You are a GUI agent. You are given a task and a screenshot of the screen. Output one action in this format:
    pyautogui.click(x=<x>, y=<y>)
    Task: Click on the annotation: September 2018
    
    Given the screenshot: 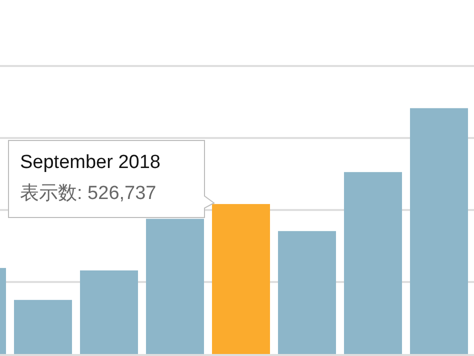 What is the action you would take?
    pyautogui.click(x=90, y=162)
    